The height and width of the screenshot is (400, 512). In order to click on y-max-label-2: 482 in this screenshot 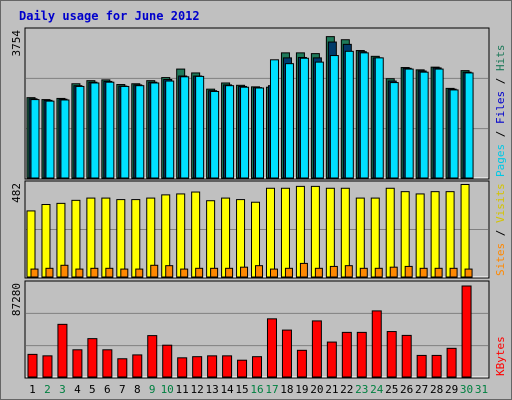, I will do `click(16, 193)`.